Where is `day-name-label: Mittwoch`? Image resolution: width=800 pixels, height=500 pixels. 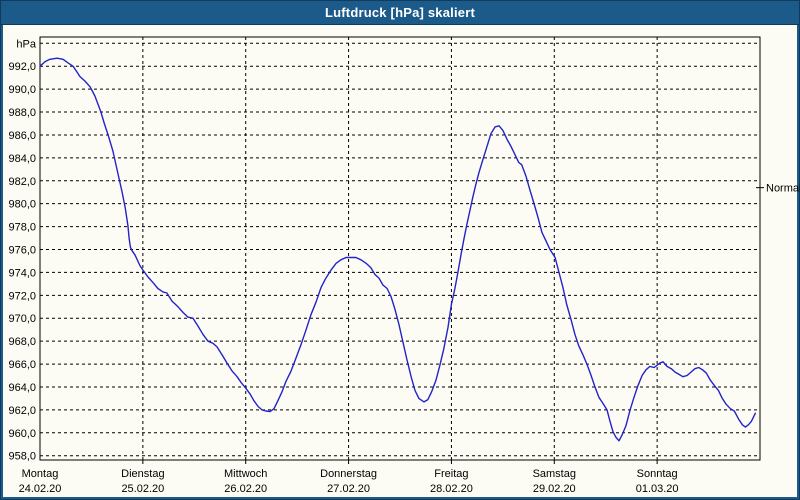 day-name-label: Mittwoch is located at coordinates (245, 474).